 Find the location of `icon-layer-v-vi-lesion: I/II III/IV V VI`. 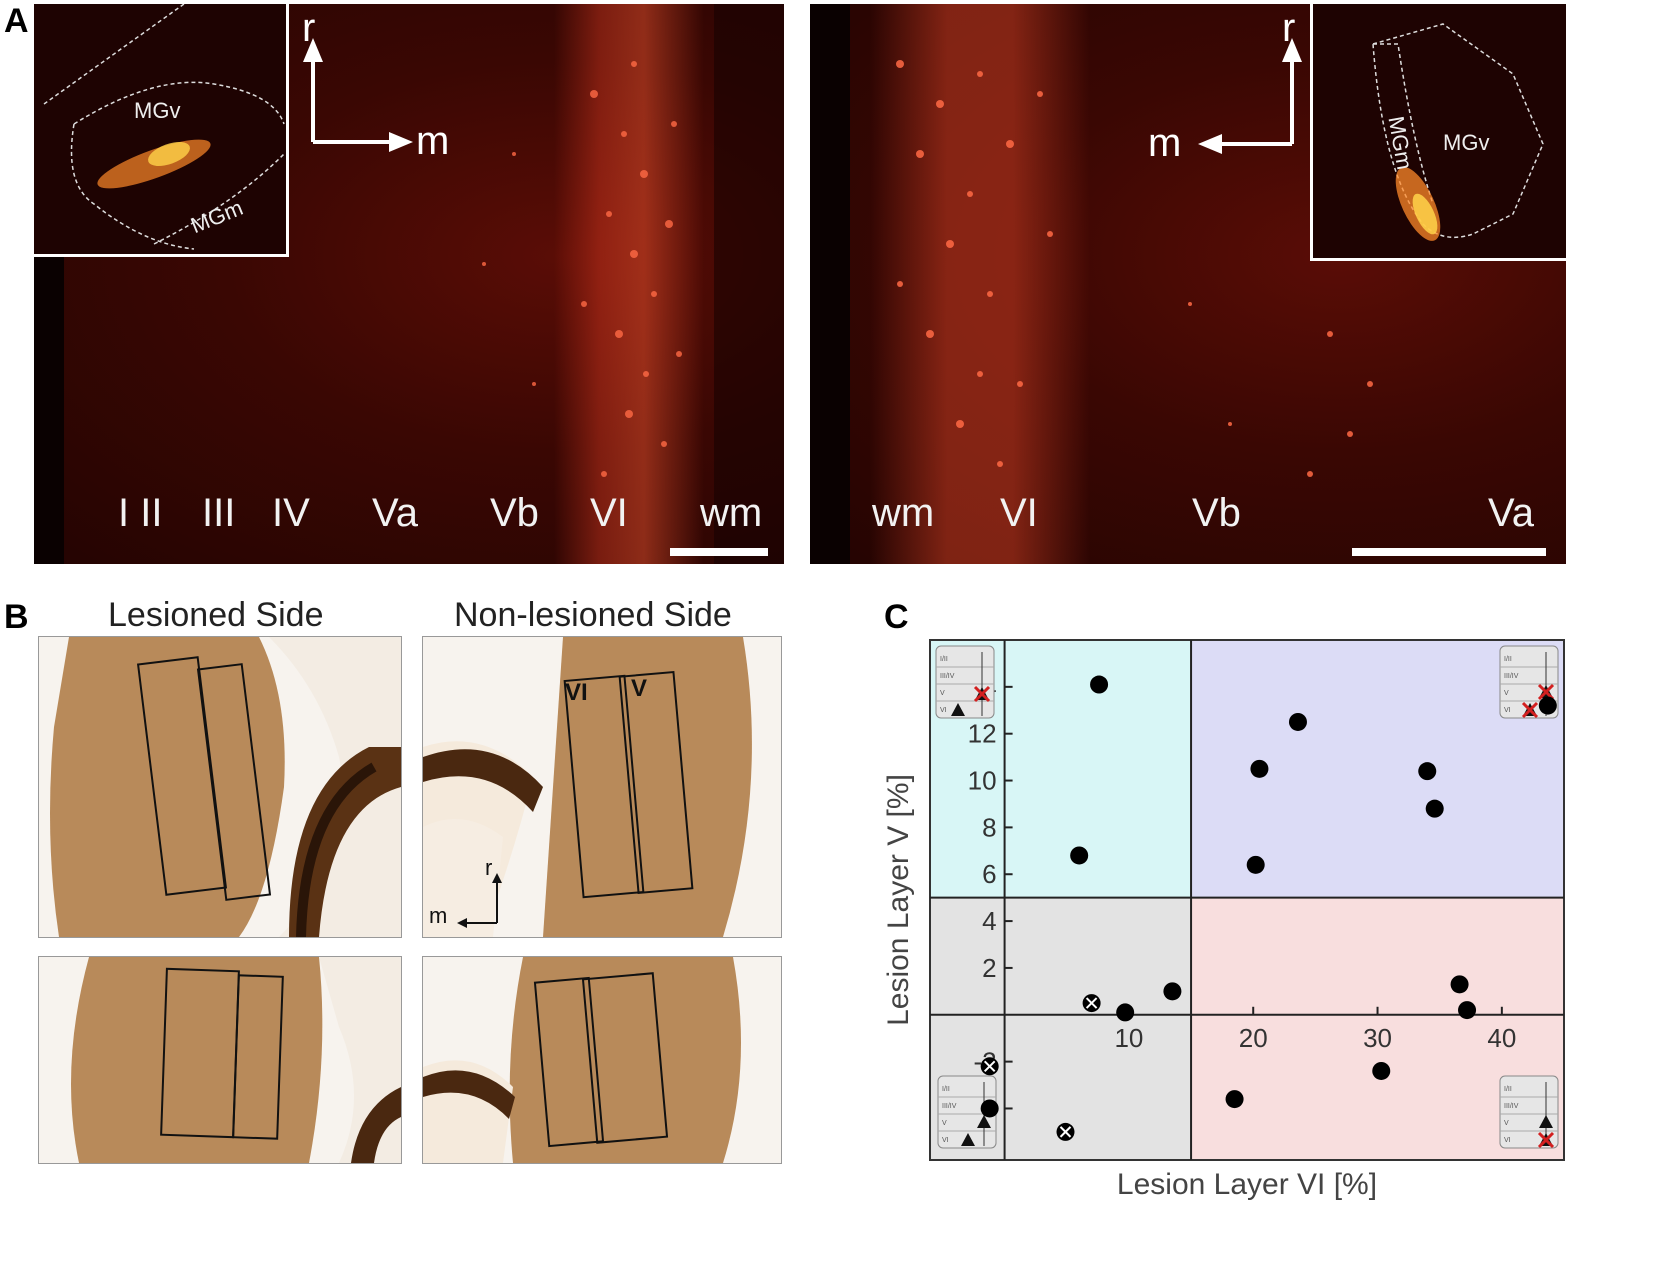

icon-layer-v-vi-lesion: I/II III/IV V VI is located at coordinates (1529, 682).